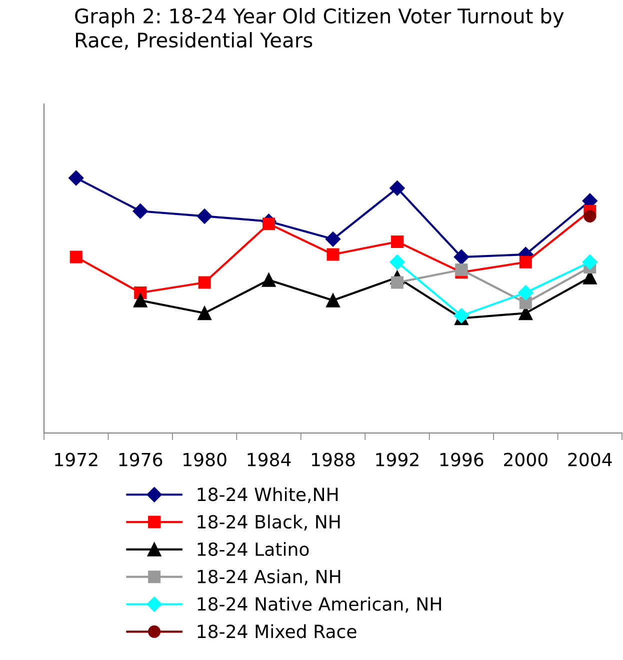 The height and width of the screenshot is (660, 623). Describe the element at coordinates (269, 459) in the screenshot. I see `x-tick-label: 1984` at that location.